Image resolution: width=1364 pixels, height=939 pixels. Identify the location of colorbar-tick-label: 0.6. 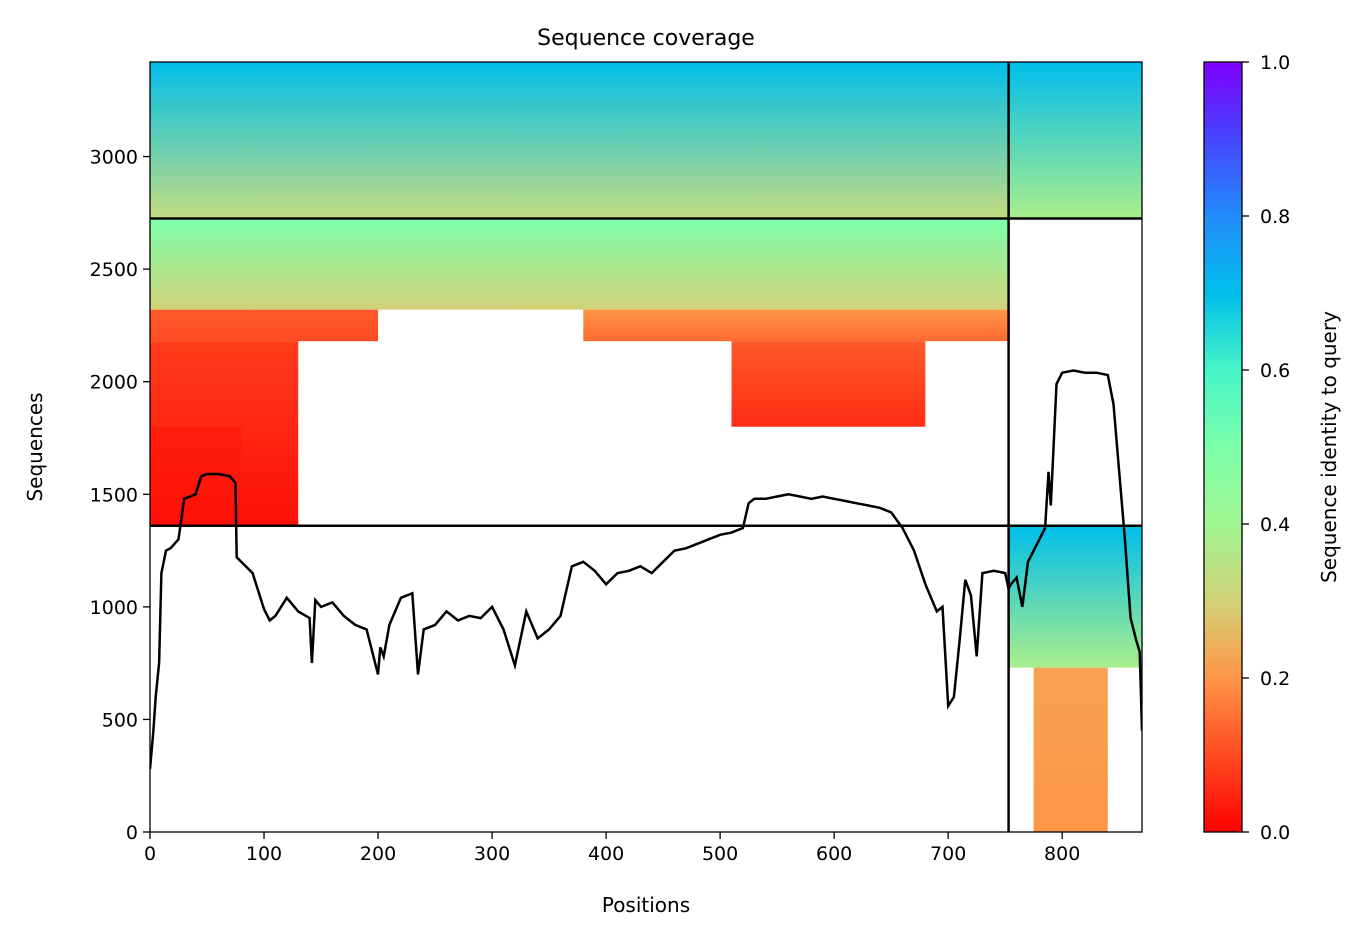
(1275, 371).